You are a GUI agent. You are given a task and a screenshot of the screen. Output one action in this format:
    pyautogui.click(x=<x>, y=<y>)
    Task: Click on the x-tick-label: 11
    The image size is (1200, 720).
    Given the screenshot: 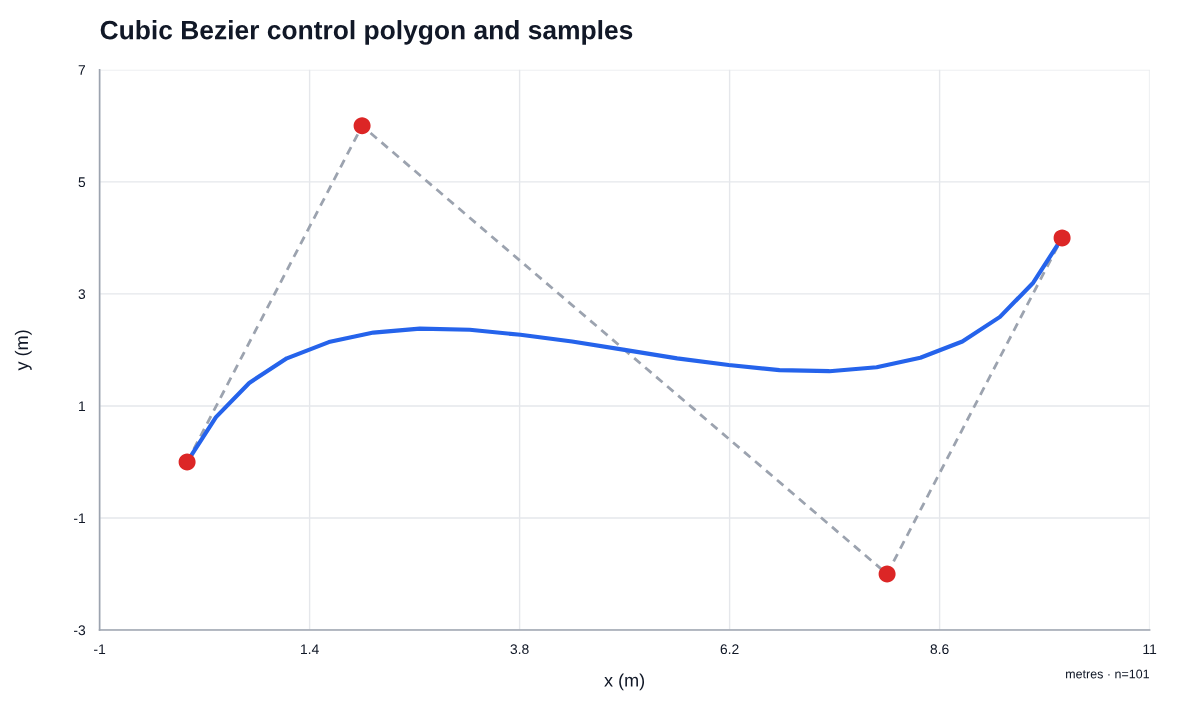 What is the action you would take?
    pyautogui.click(x=1150, y=649)
    